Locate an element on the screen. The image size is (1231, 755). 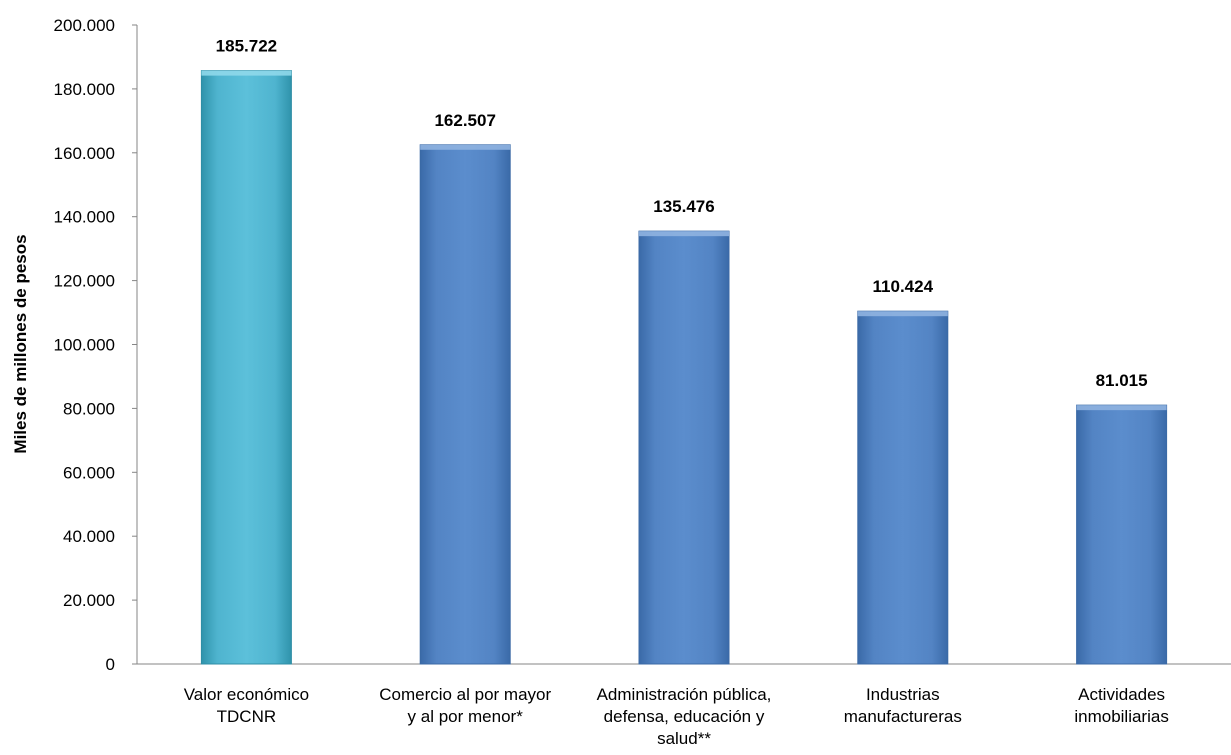
category-label-line: salud** is located at coordinates (684, 738).